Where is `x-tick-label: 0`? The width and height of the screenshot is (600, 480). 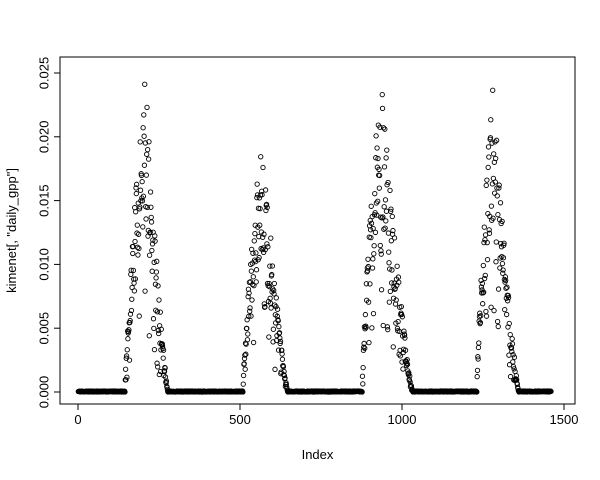
x-tick-label: 0 is located at coordinates (77, 419).